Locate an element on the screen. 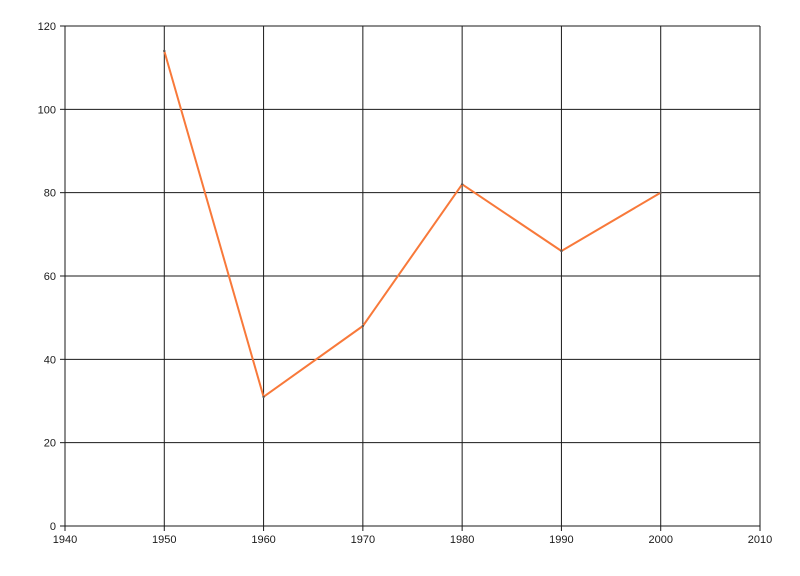  y-tick-label: 20 is located at coordinates (50, 444).